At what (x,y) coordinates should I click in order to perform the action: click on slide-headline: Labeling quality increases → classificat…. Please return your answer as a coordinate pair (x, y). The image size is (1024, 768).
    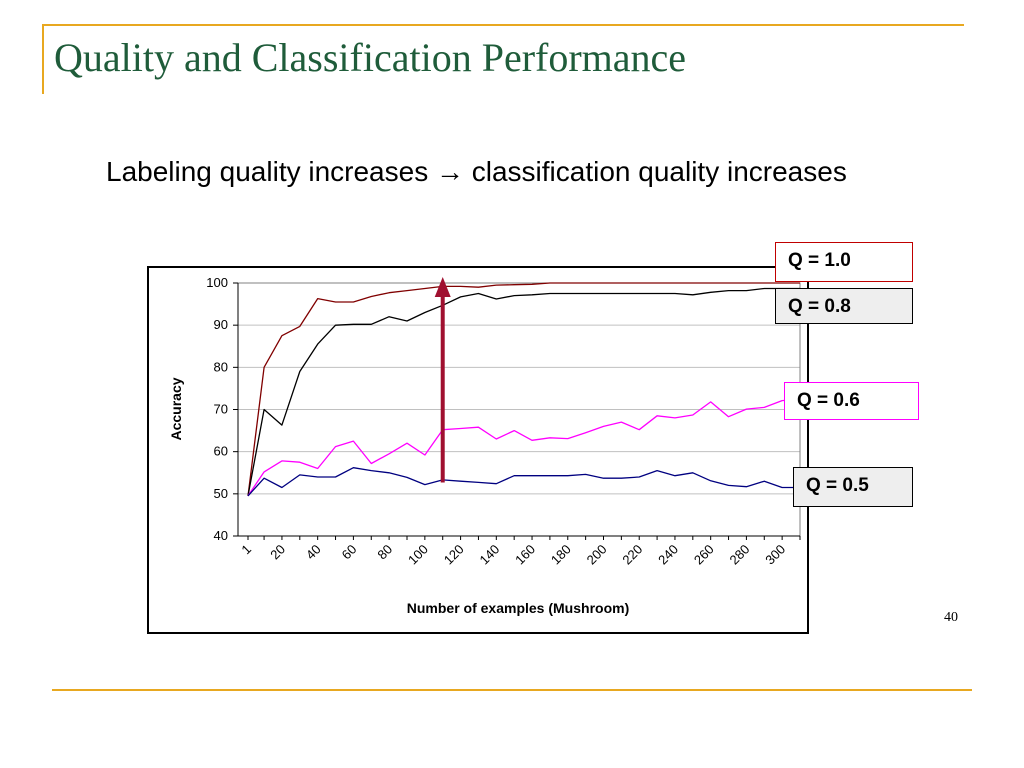
    Looking at the image, I should click on (476, 171).